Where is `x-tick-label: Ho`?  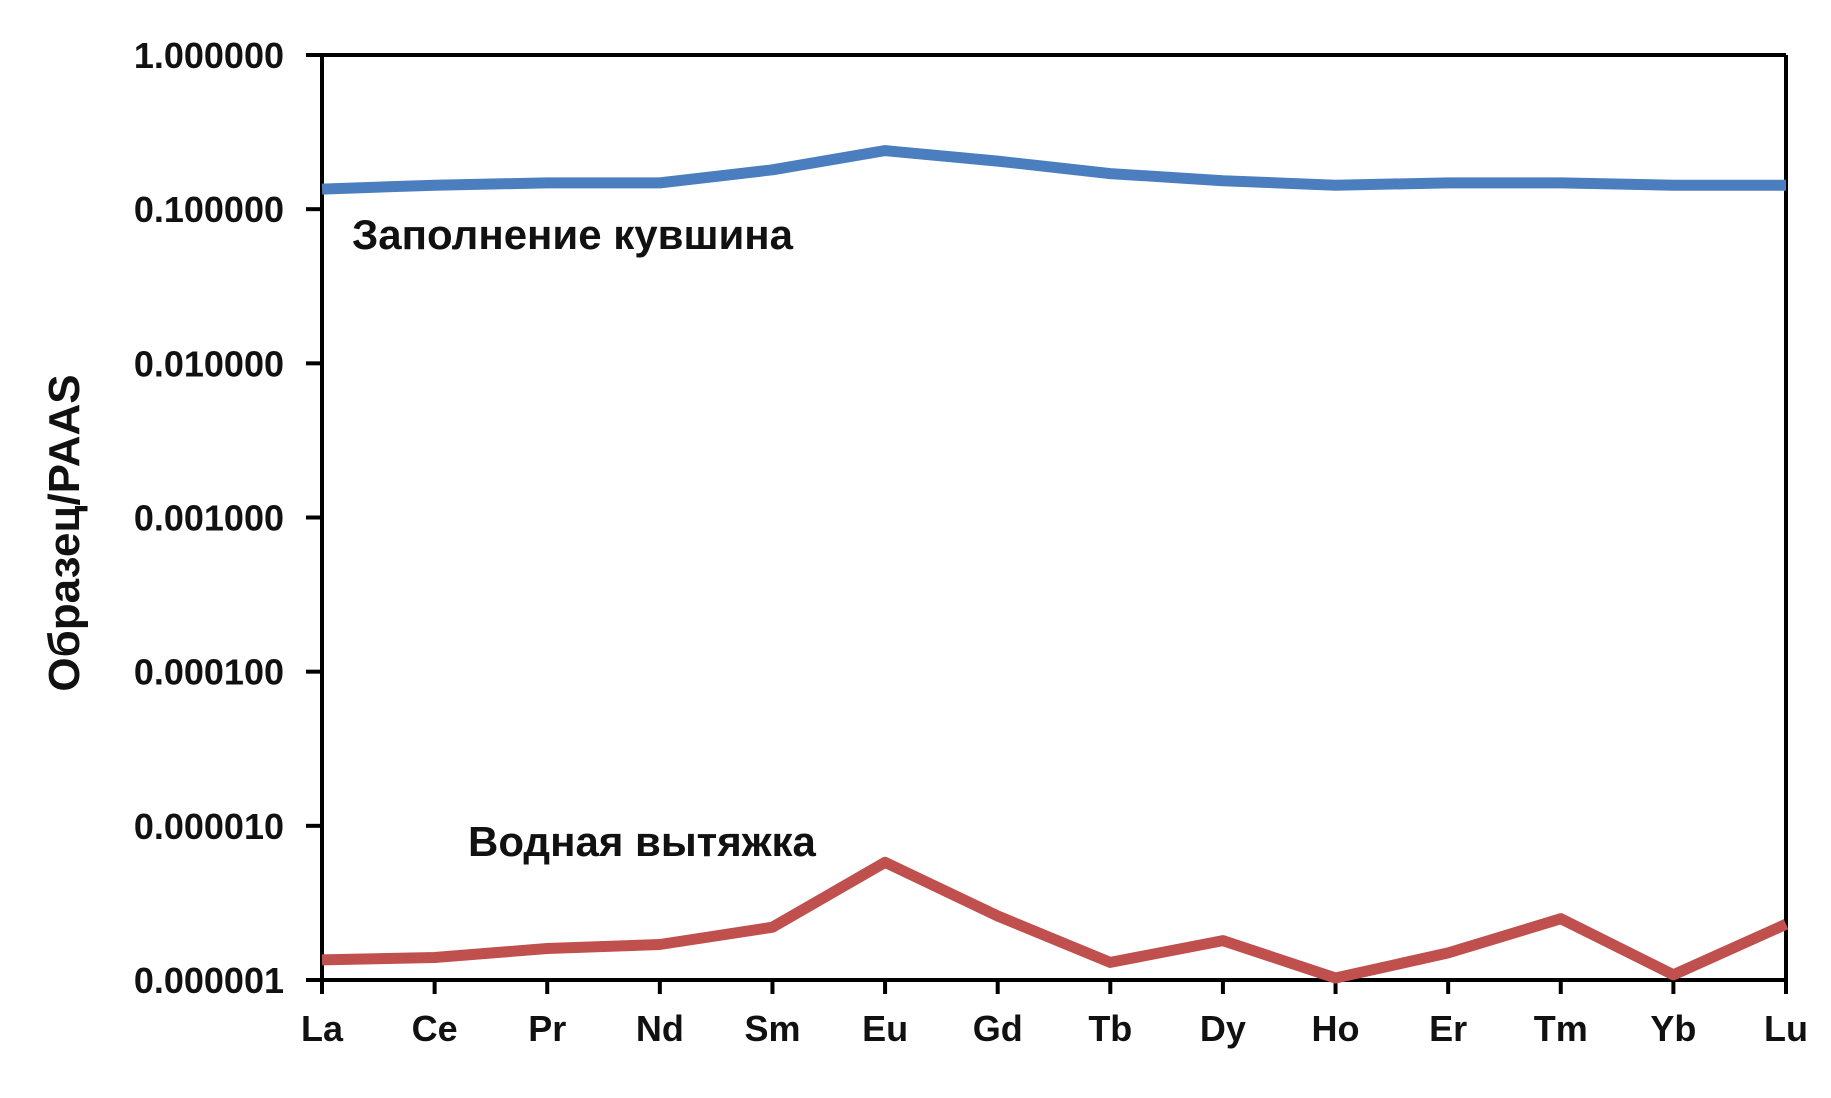
x-tick-label: Ho is located at coordinates (1336, 1028).